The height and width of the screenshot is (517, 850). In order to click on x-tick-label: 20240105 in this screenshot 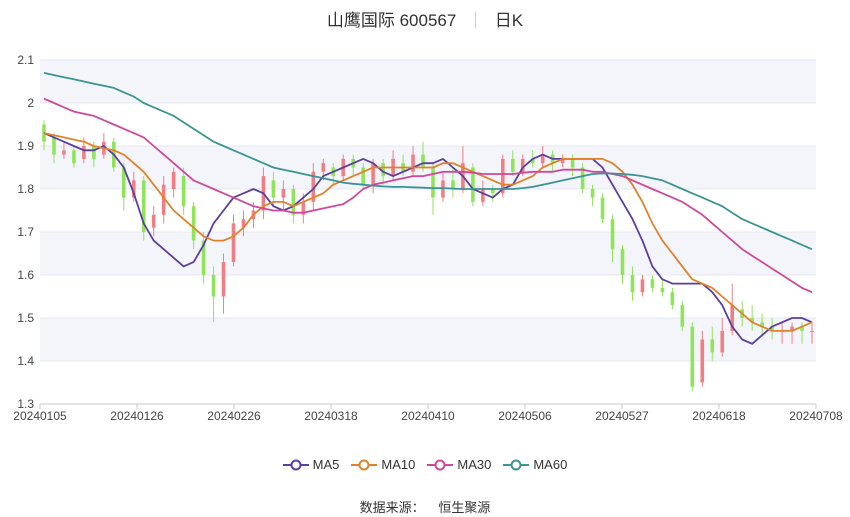, I will do `click(40, 416)`.